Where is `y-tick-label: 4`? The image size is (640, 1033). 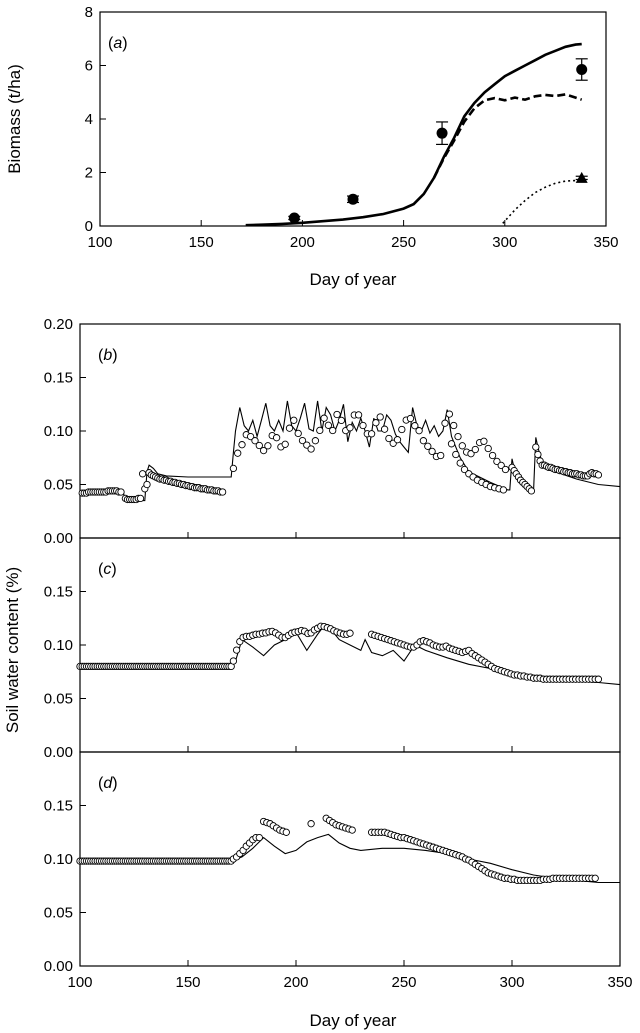 y-tick-label: 4 is located at coordinates (89, 119).